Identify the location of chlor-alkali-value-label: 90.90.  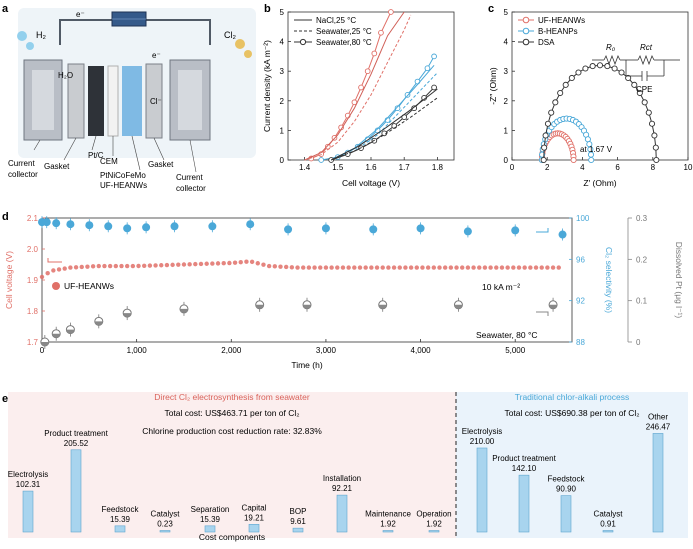
(566, 489).